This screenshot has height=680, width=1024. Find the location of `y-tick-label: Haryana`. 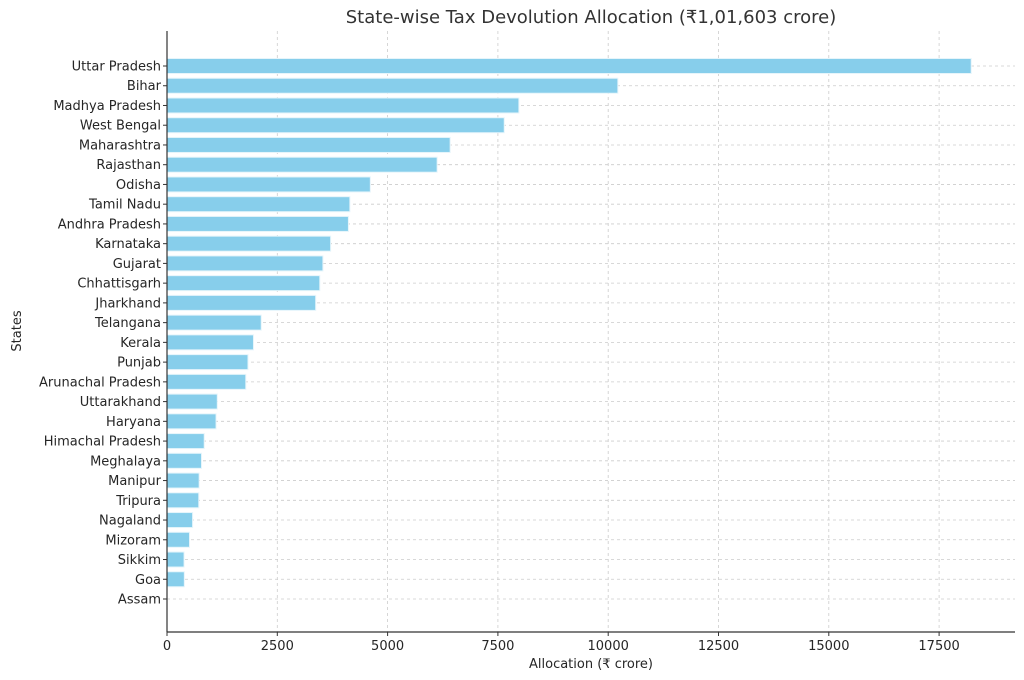

y-tick-label: Haryana is located at coordinates (133, 422).